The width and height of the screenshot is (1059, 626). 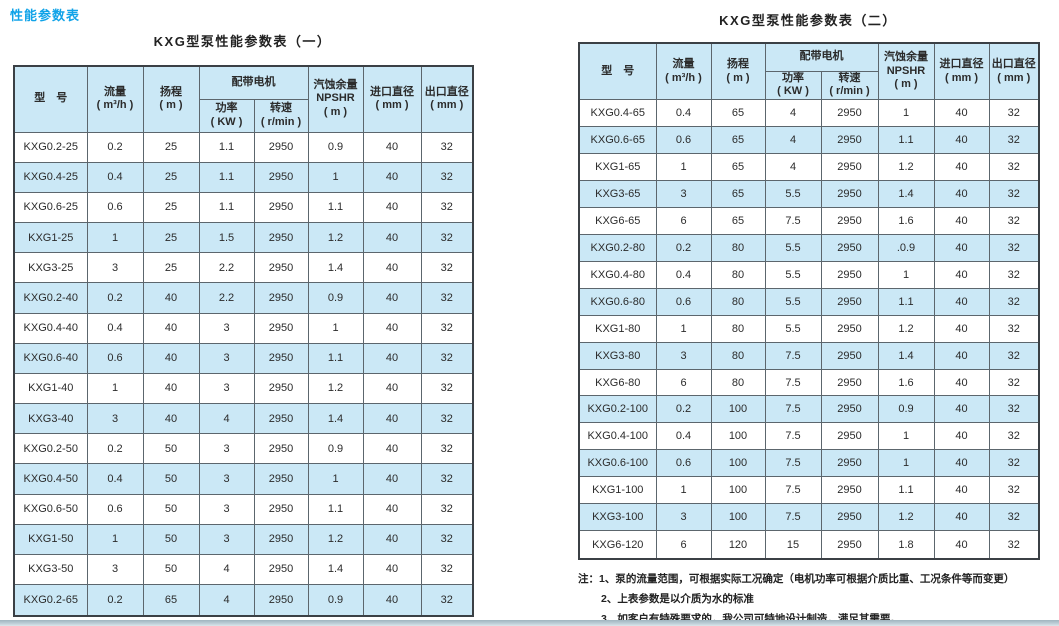 I want to click on table-row: KXG0.6-50 0.6 50 3 2950 1.1 40 32, so click(x=243, y=509).